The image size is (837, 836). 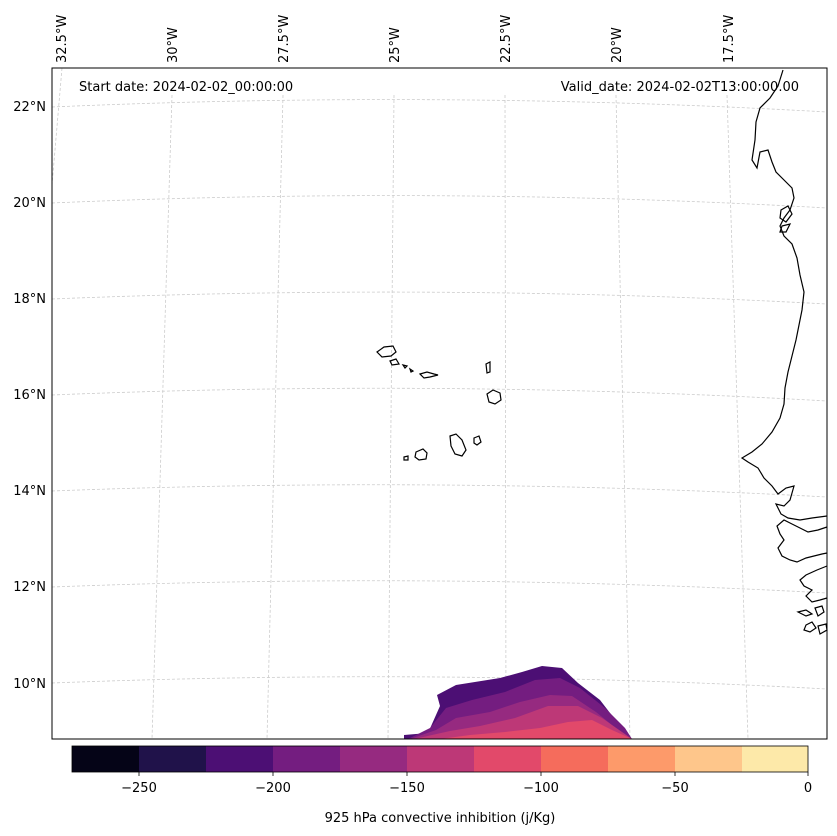 I want to click on lon-label-17-5w: 17.5°W, so click(x=729, y=39).